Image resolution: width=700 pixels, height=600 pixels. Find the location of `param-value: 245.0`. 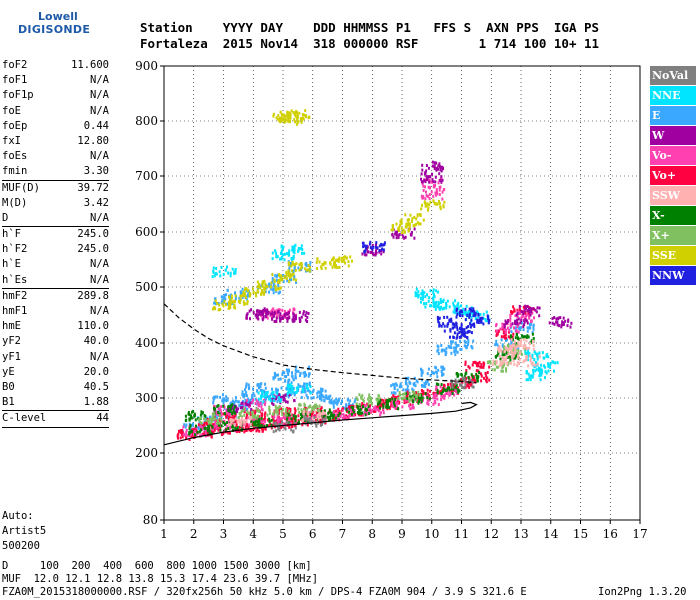

param-value: 245.0 is located at coordinates (93, 249).